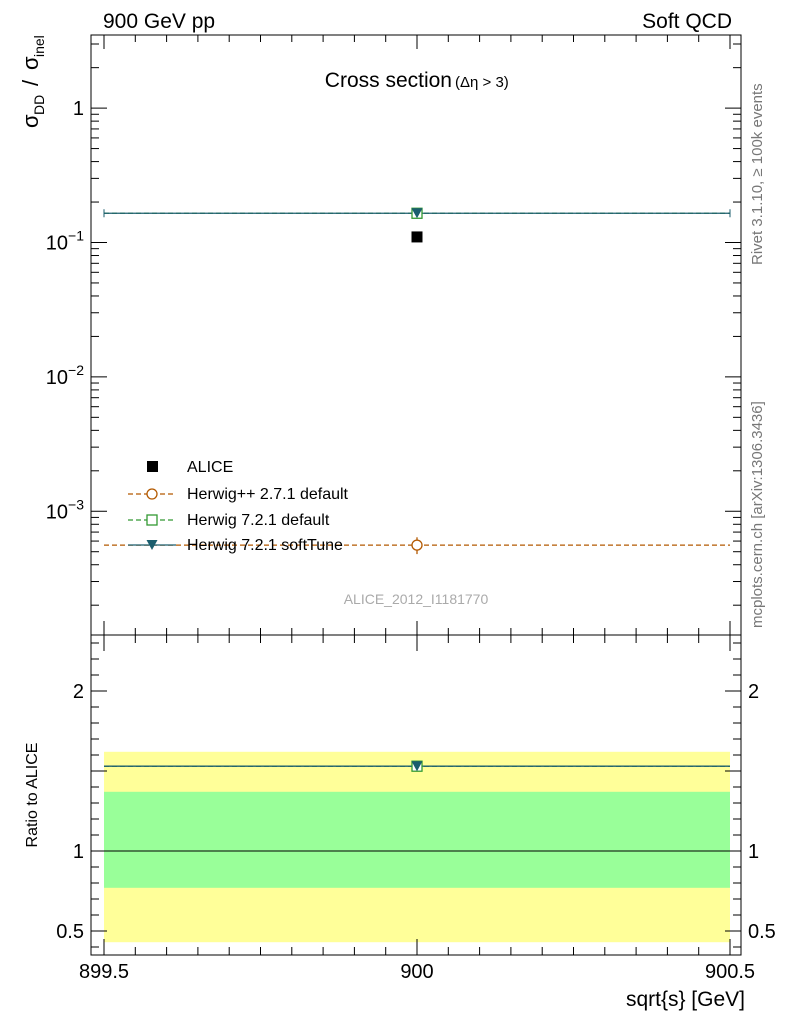 This screenshot has width=786, height=1024. I want to click on ylabel-slash: /, so click(30, 82).